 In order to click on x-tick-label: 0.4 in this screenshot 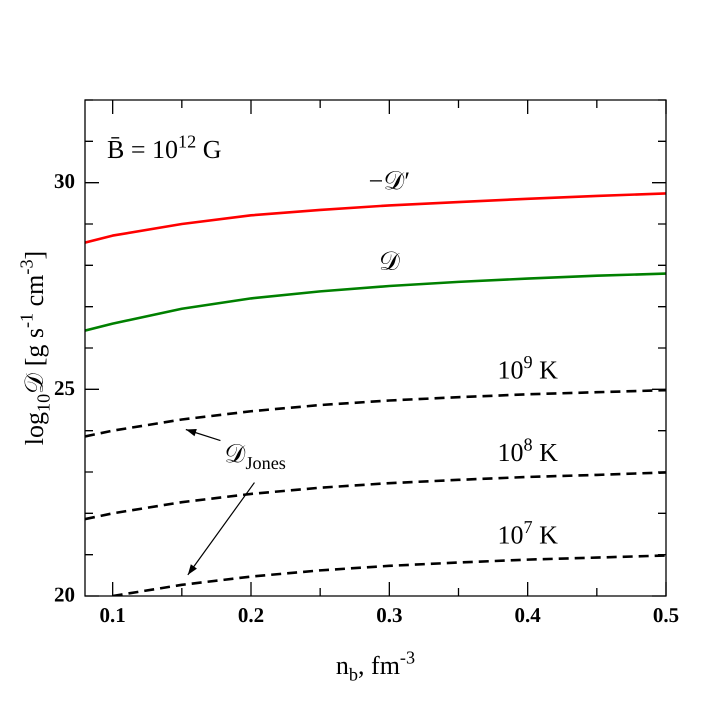, I will do `click(528, 615)`.